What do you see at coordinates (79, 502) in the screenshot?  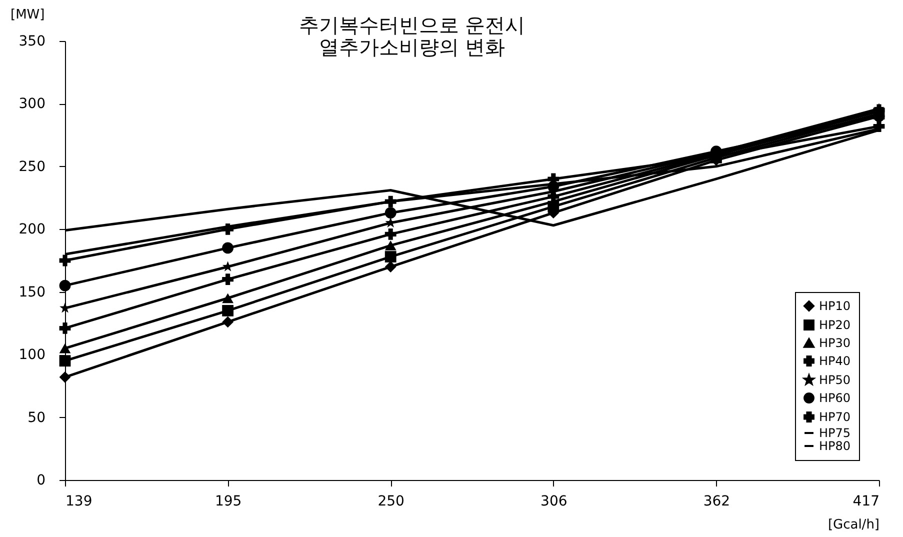 I see `x-tick-label: 139` at bounding box center [79, 502].